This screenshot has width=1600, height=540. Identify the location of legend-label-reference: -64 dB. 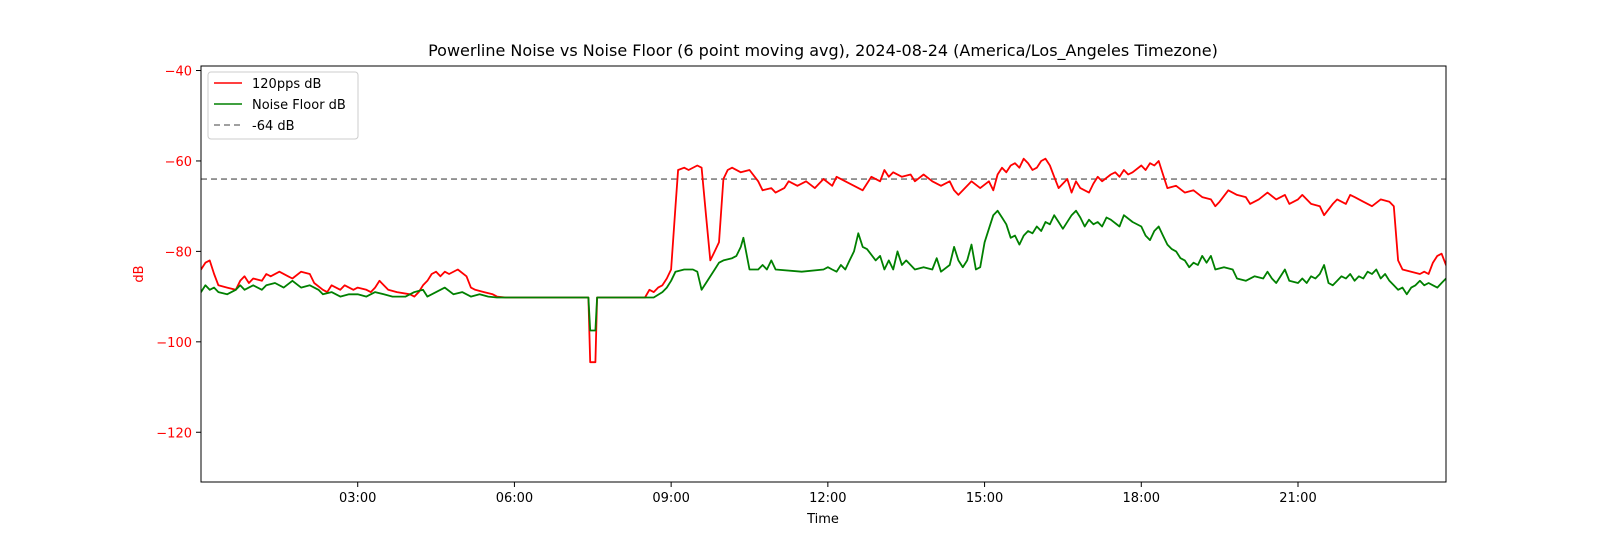
(273, 126).